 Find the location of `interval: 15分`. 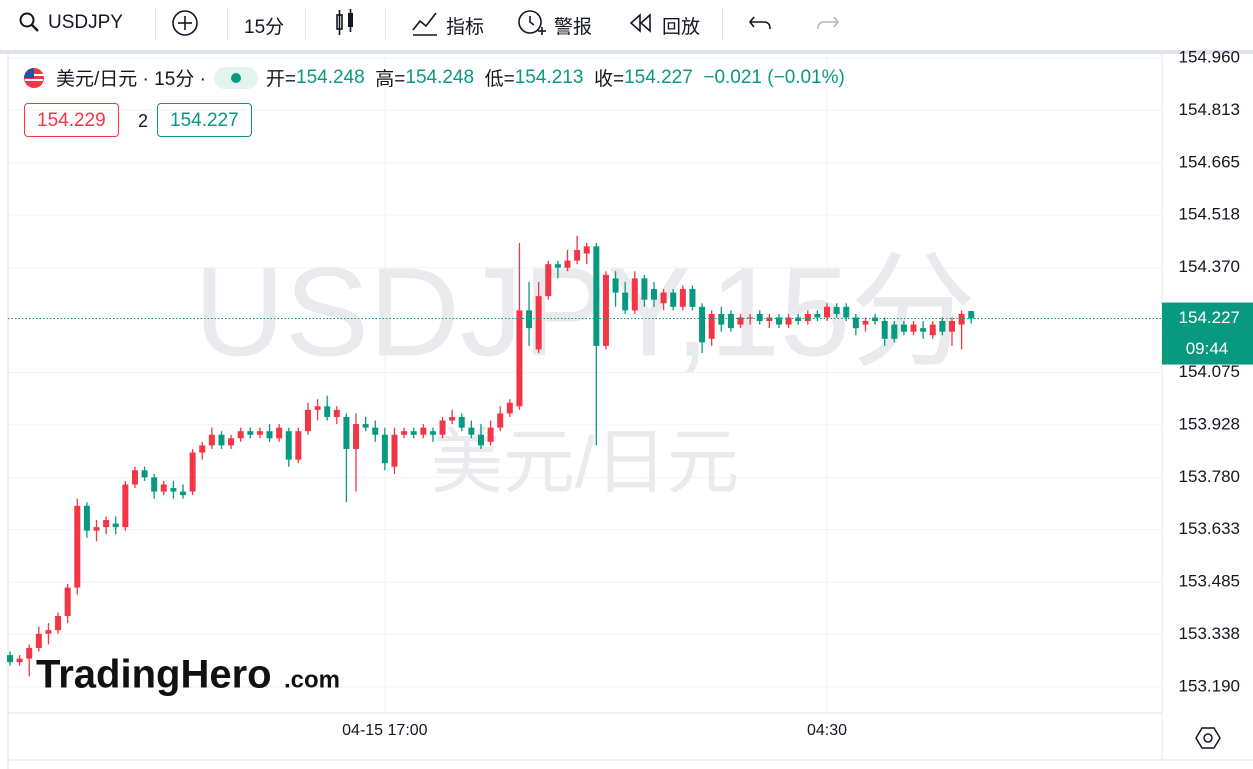

interval: 15分 is located at coordinates (264, 27).